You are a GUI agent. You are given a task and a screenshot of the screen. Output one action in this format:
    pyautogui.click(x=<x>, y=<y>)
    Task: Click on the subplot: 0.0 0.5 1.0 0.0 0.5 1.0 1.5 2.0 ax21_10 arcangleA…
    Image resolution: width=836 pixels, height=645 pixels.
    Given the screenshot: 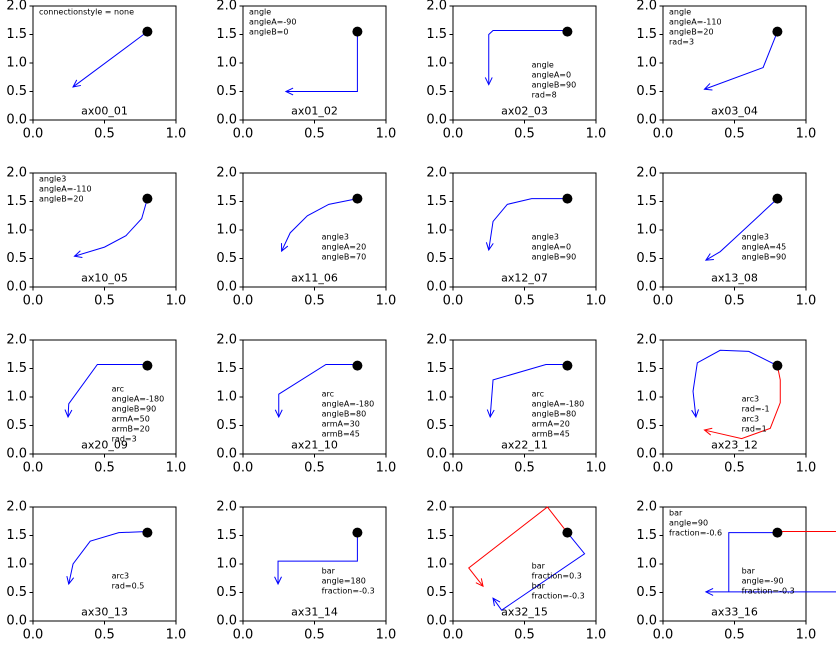 What is the action you would take?
    pyautogui.click(x=306, y=404)
    